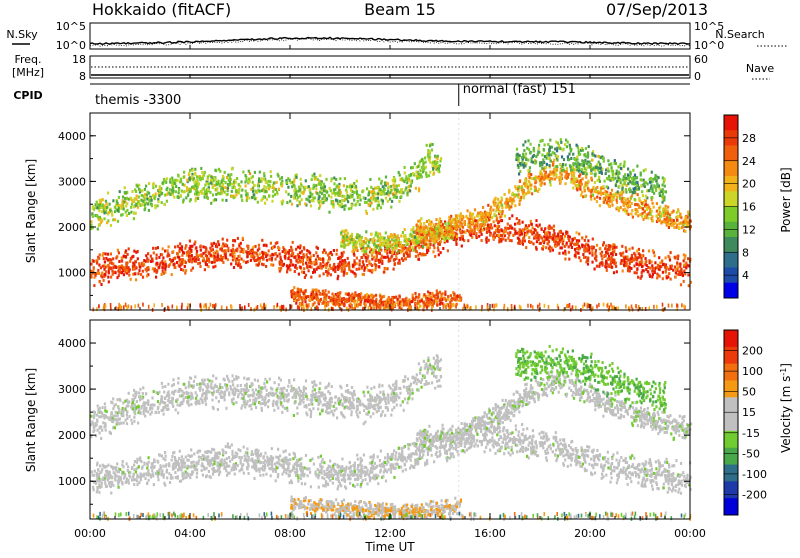 The height and width of the screenshot is (558, 800). Describe the element at coordinates (71, 26) in the screenshot. I see `nsky-tick-top: 10^5` at that location.